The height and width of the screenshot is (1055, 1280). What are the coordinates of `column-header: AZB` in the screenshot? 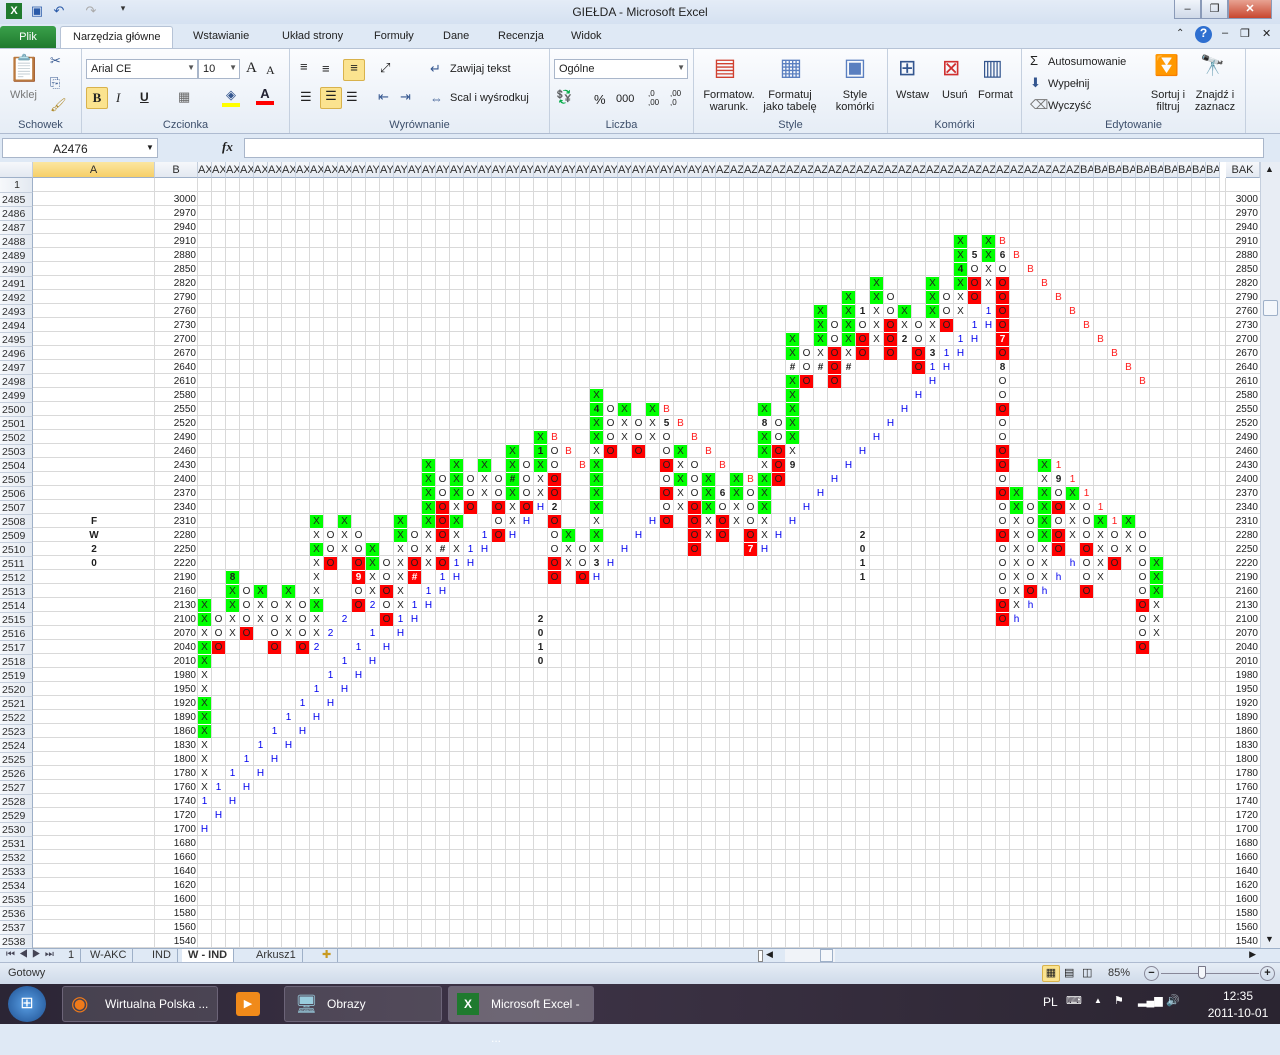 It's located at (737, 170).